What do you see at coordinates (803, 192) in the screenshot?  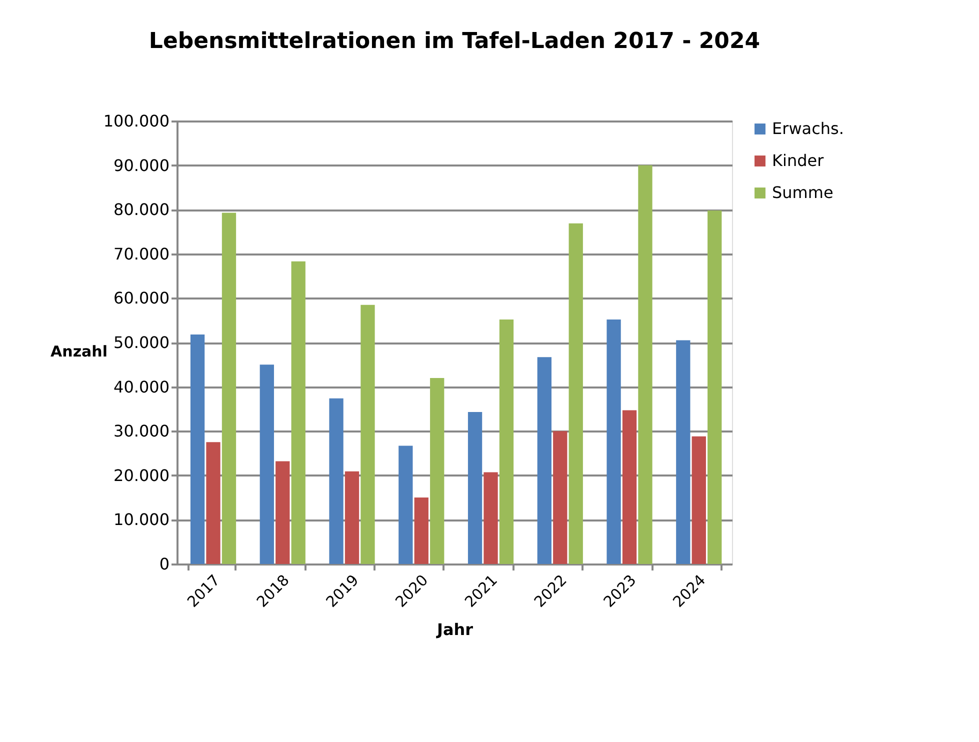 I see `legend-label: Summe` at bounding box center [803, 192].